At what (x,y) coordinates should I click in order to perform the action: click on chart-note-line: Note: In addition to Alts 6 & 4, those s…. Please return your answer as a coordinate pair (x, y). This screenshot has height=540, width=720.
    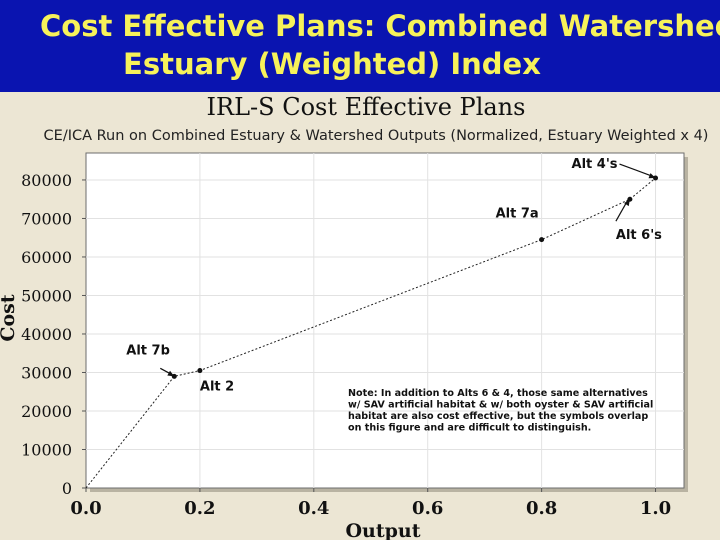
    Looking at the image, I should click on (498, 393).